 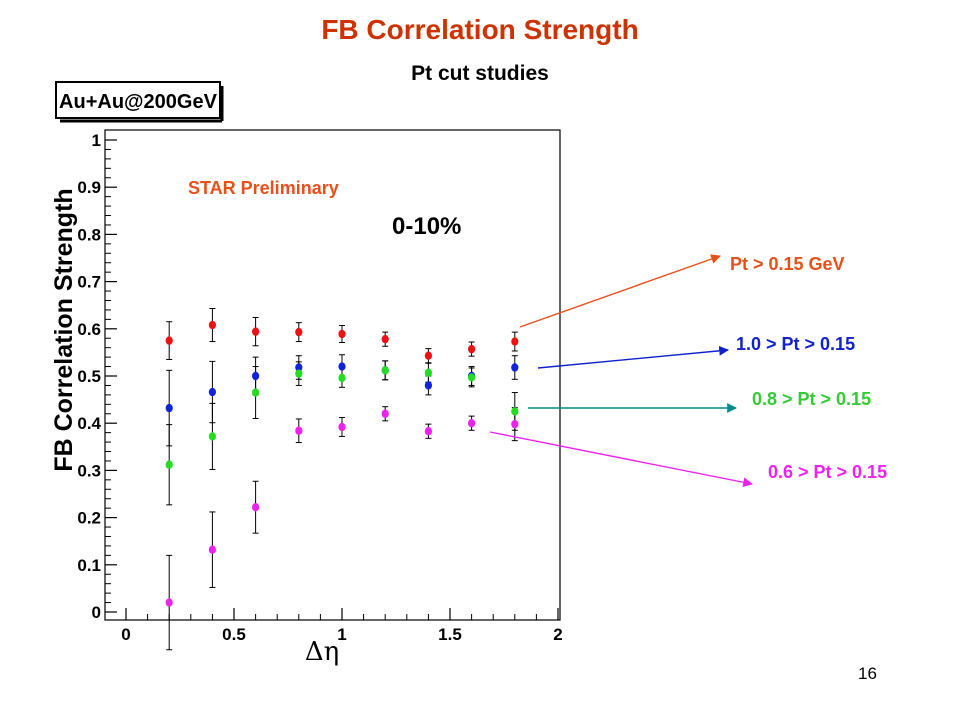 What do you see at coordinates (89, 518) in the screenshot?
I see `y-tick-label: 0.2` at bounding box center [89, 518].